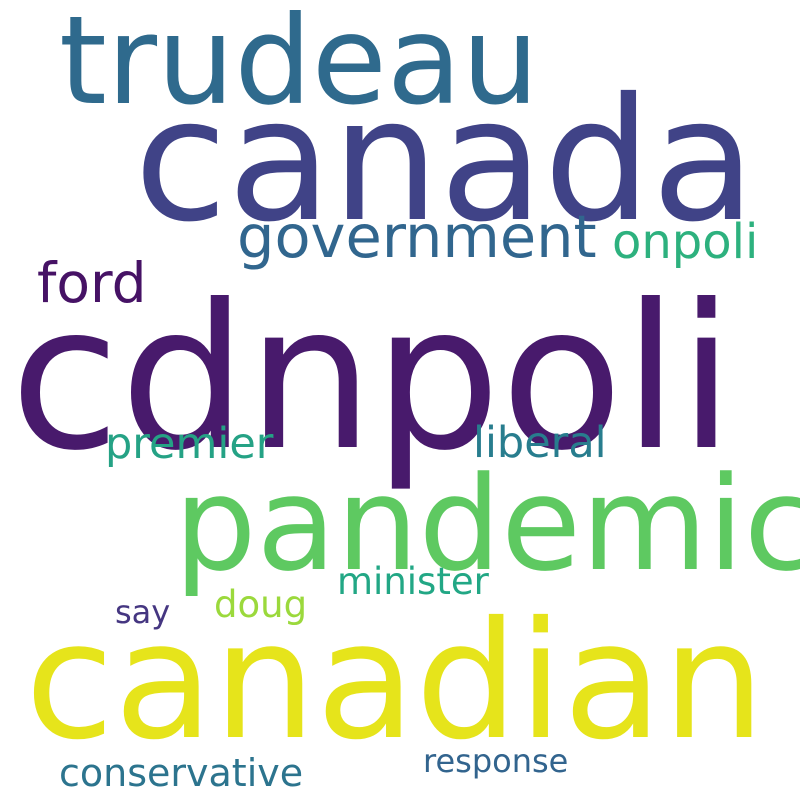 This screenshot has height=800, width=800. I want to click on word-say: say, so click(143, 612).